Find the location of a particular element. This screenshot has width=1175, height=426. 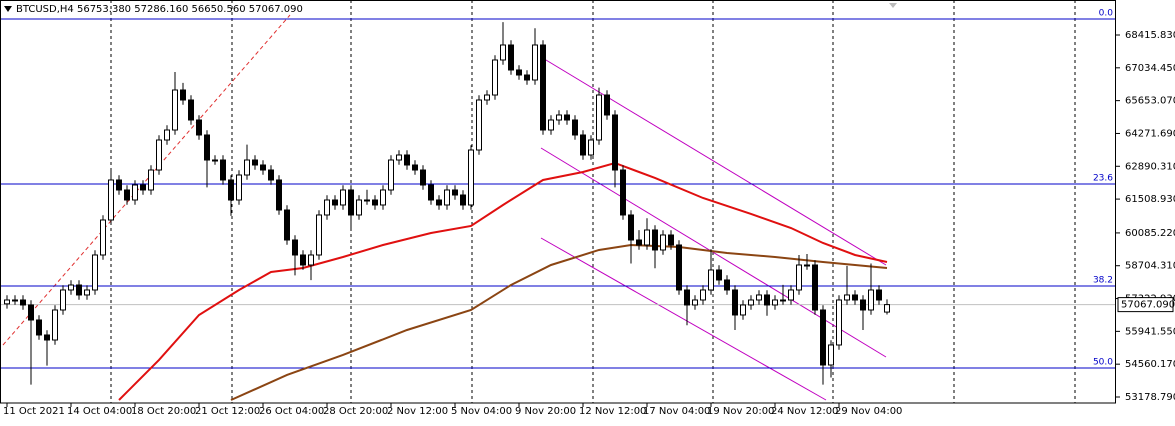

x-tick-label: 21 Oct 12:00 is located at coordinates (227, 411).